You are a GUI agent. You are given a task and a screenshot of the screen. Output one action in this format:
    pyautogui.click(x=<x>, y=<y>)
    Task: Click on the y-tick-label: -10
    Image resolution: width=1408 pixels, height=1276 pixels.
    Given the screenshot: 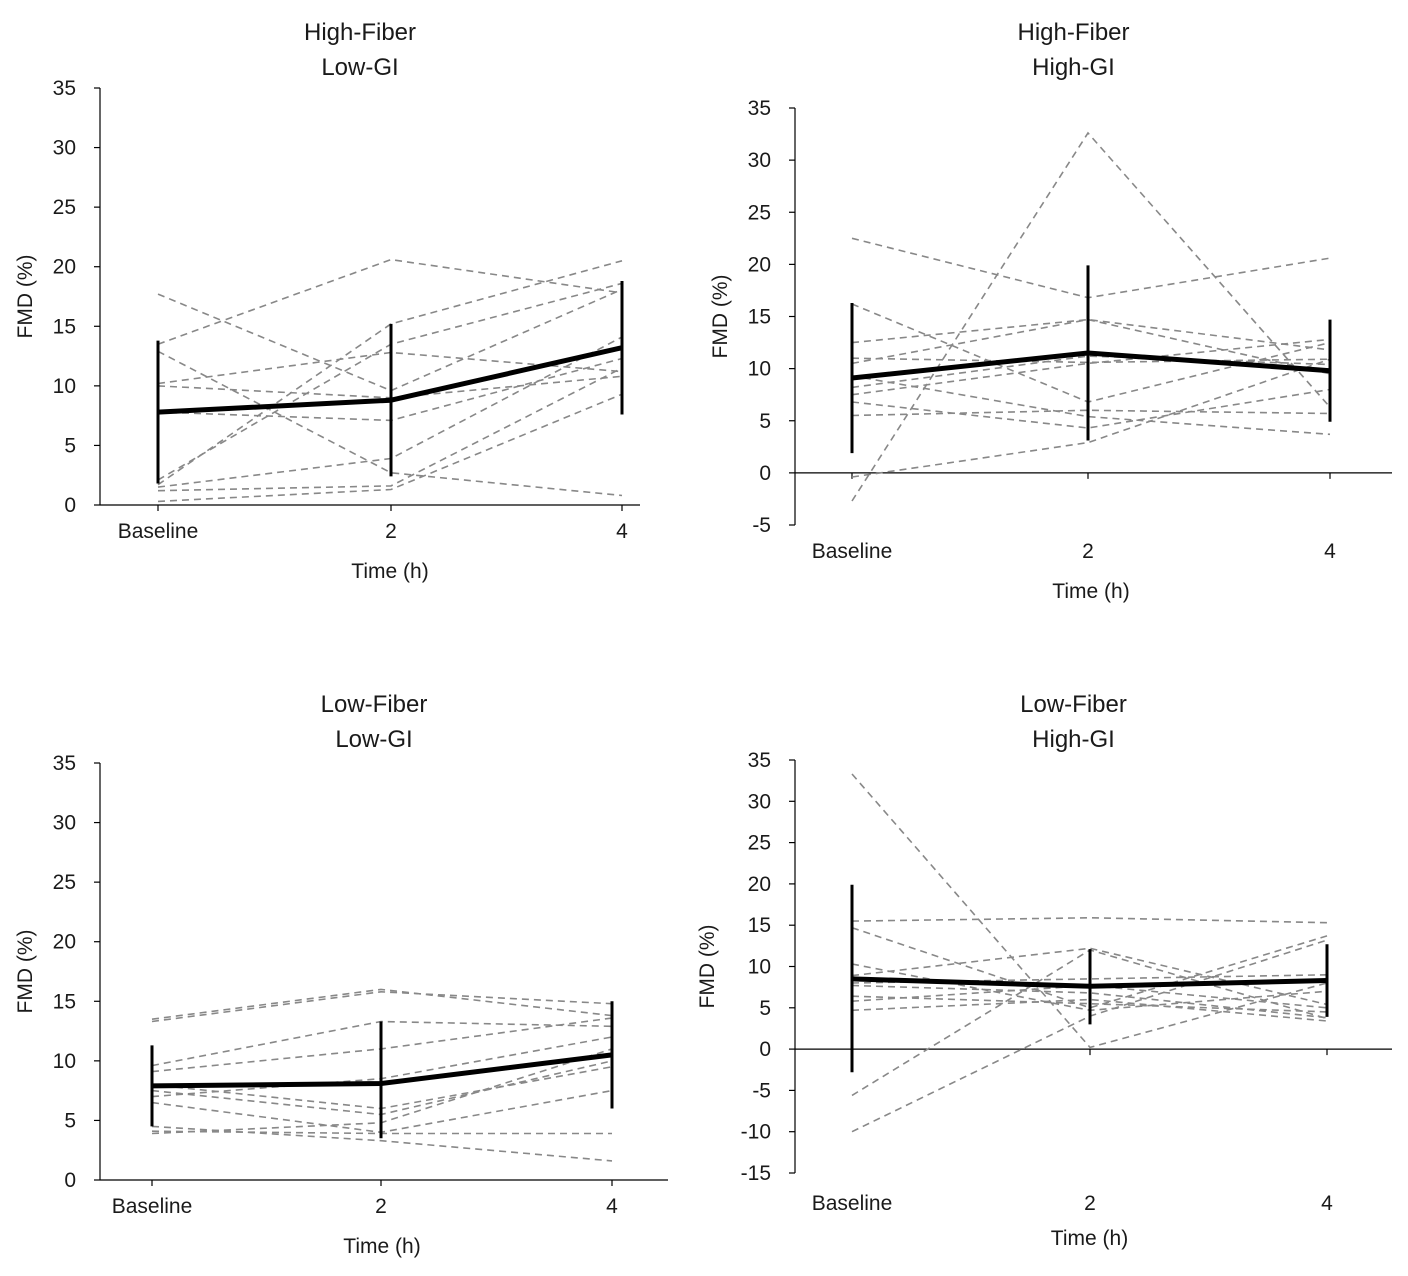 What is the action you would take?
    pyautogui.click(x=756, y=1132)
    